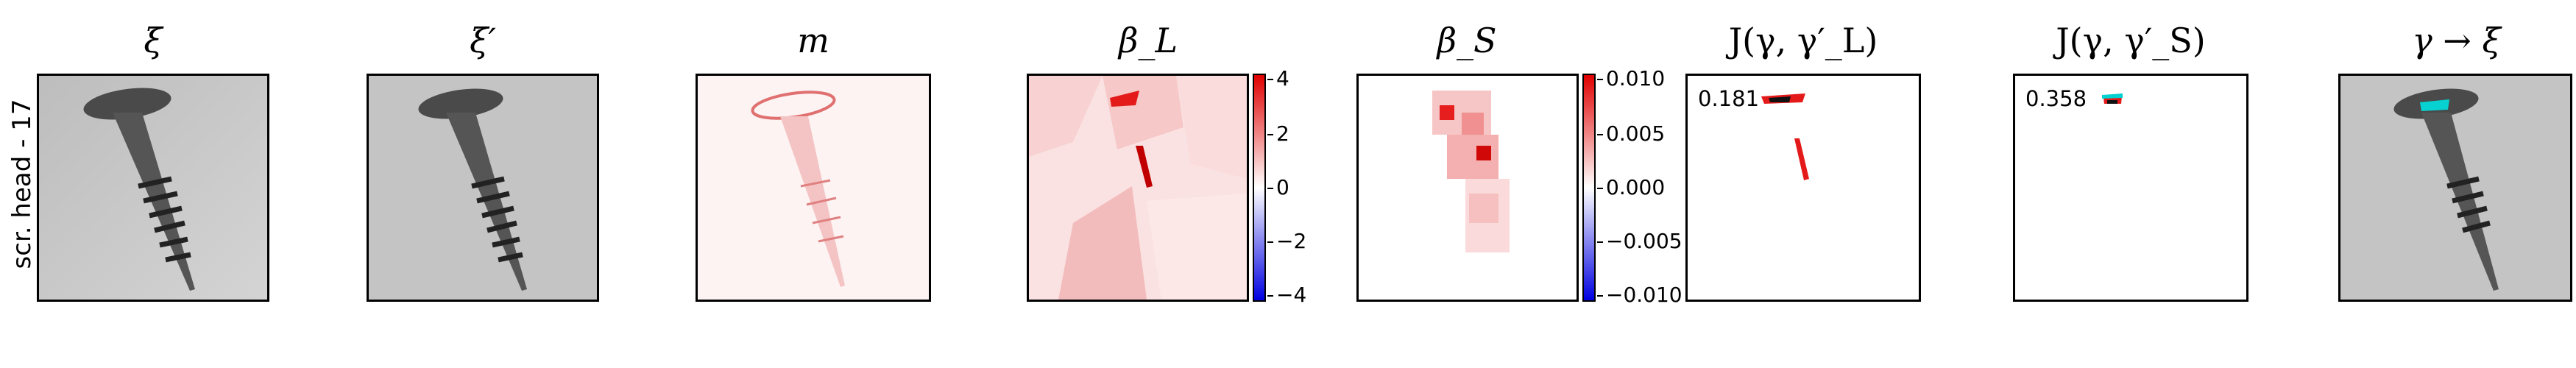  I want to click on panel-title-m: m, so click(813, 40).